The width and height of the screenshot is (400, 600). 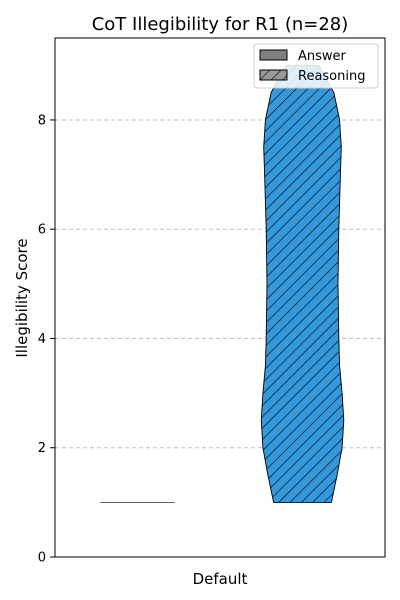 I want to click on legend: Answer Reasoning, so click(x=316, y=66).